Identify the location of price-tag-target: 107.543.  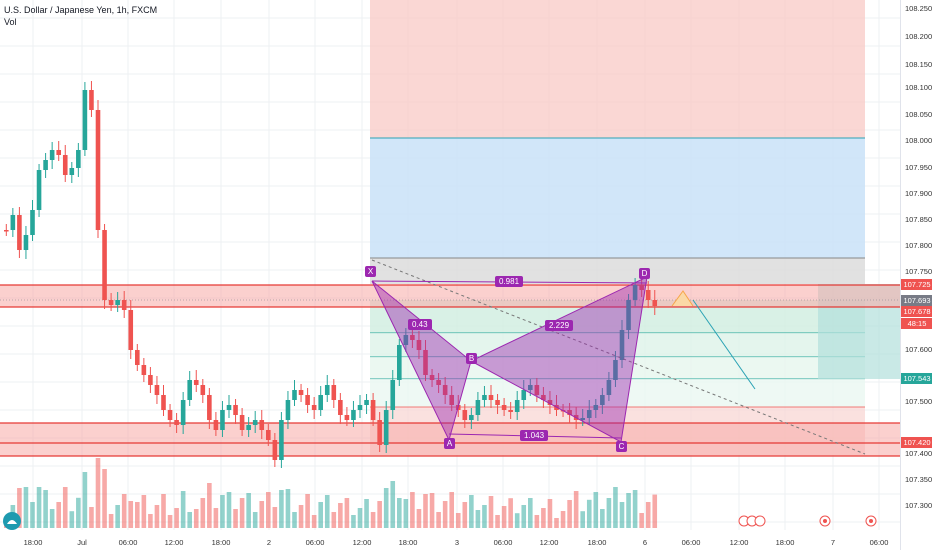
(916, 378).